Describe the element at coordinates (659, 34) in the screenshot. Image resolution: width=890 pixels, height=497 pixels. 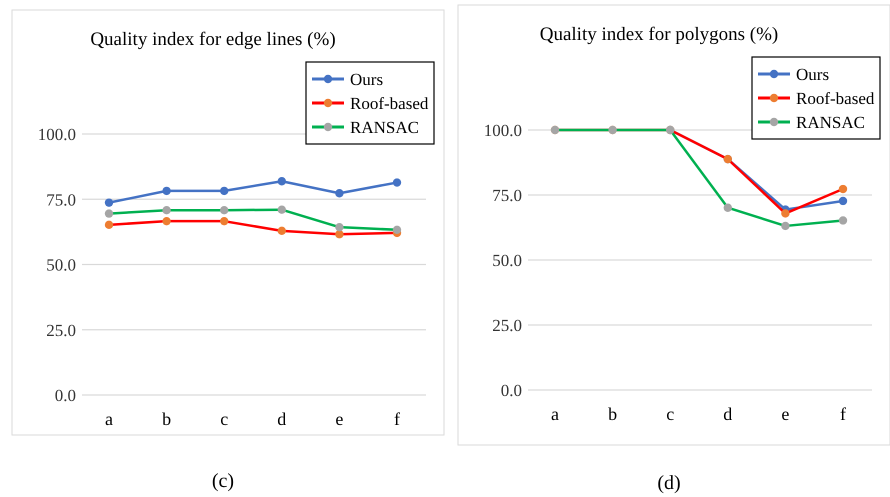
I see `chart-title: Quality index for polygons (%)` at that location.